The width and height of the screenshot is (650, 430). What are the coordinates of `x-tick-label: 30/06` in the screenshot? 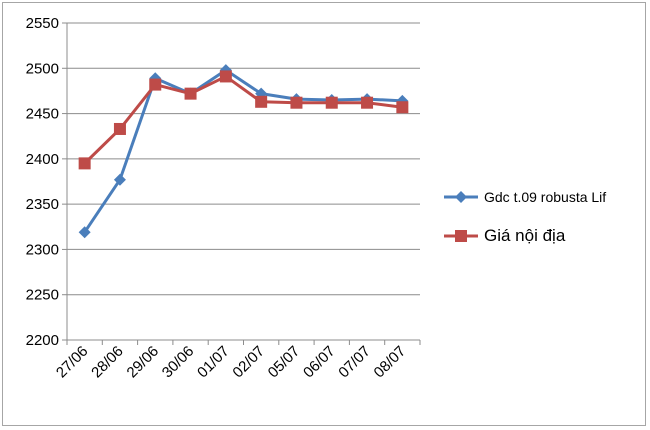 It's located at (178, 362).